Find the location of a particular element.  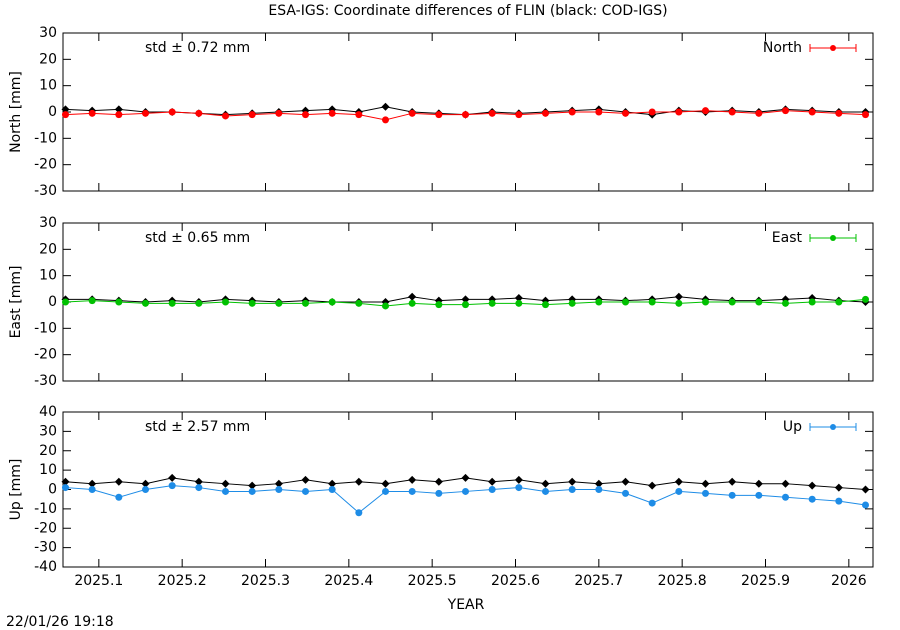

legend-label: East is located at coordinates (787, 238).